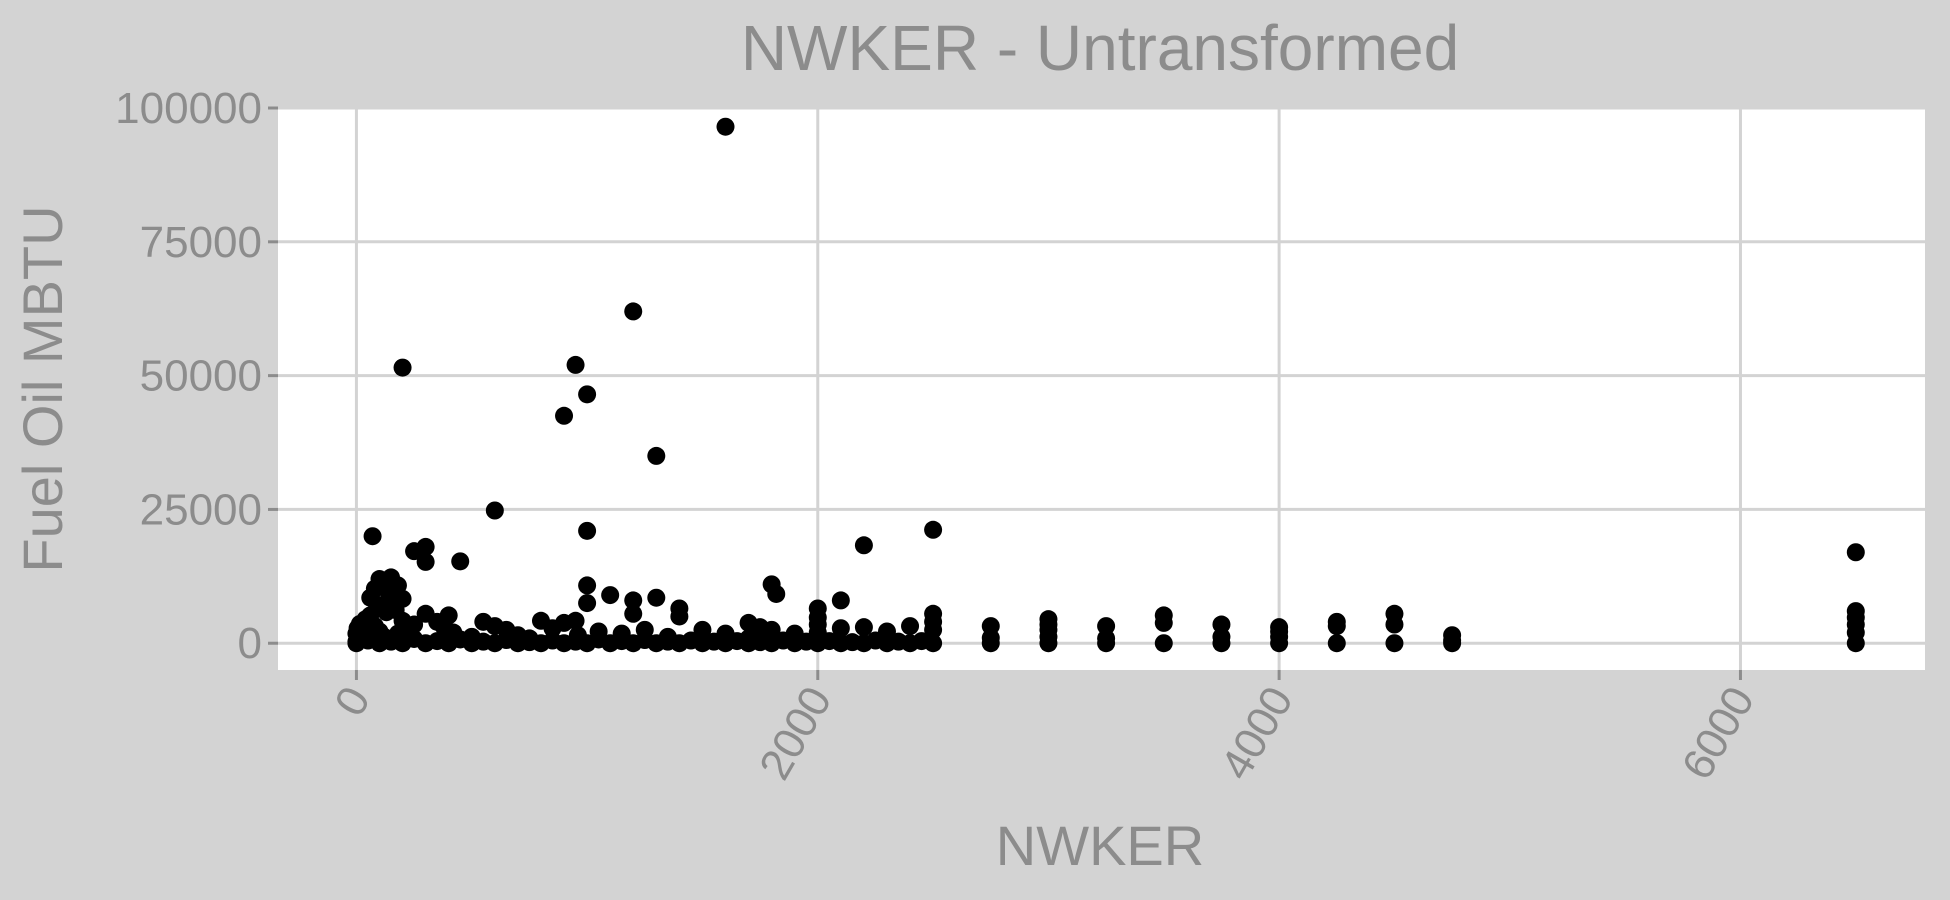 This screenshot has width=1950, height=900. I want to click on y-tick-label: 75000, so click(201, 242).